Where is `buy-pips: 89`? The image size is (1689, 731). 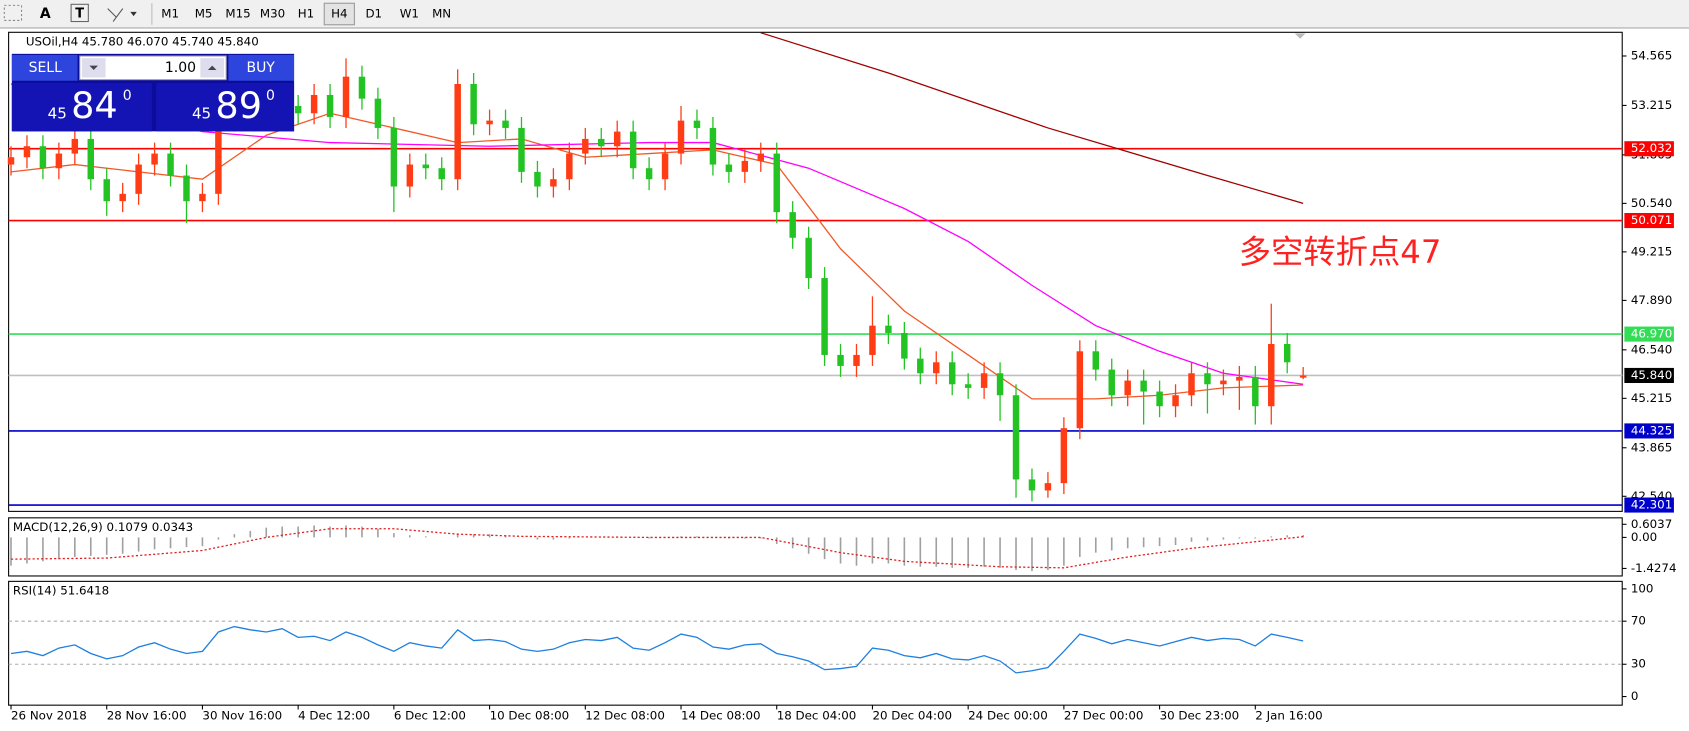
buy-pips: 89 is located at coordinates (238, 105).